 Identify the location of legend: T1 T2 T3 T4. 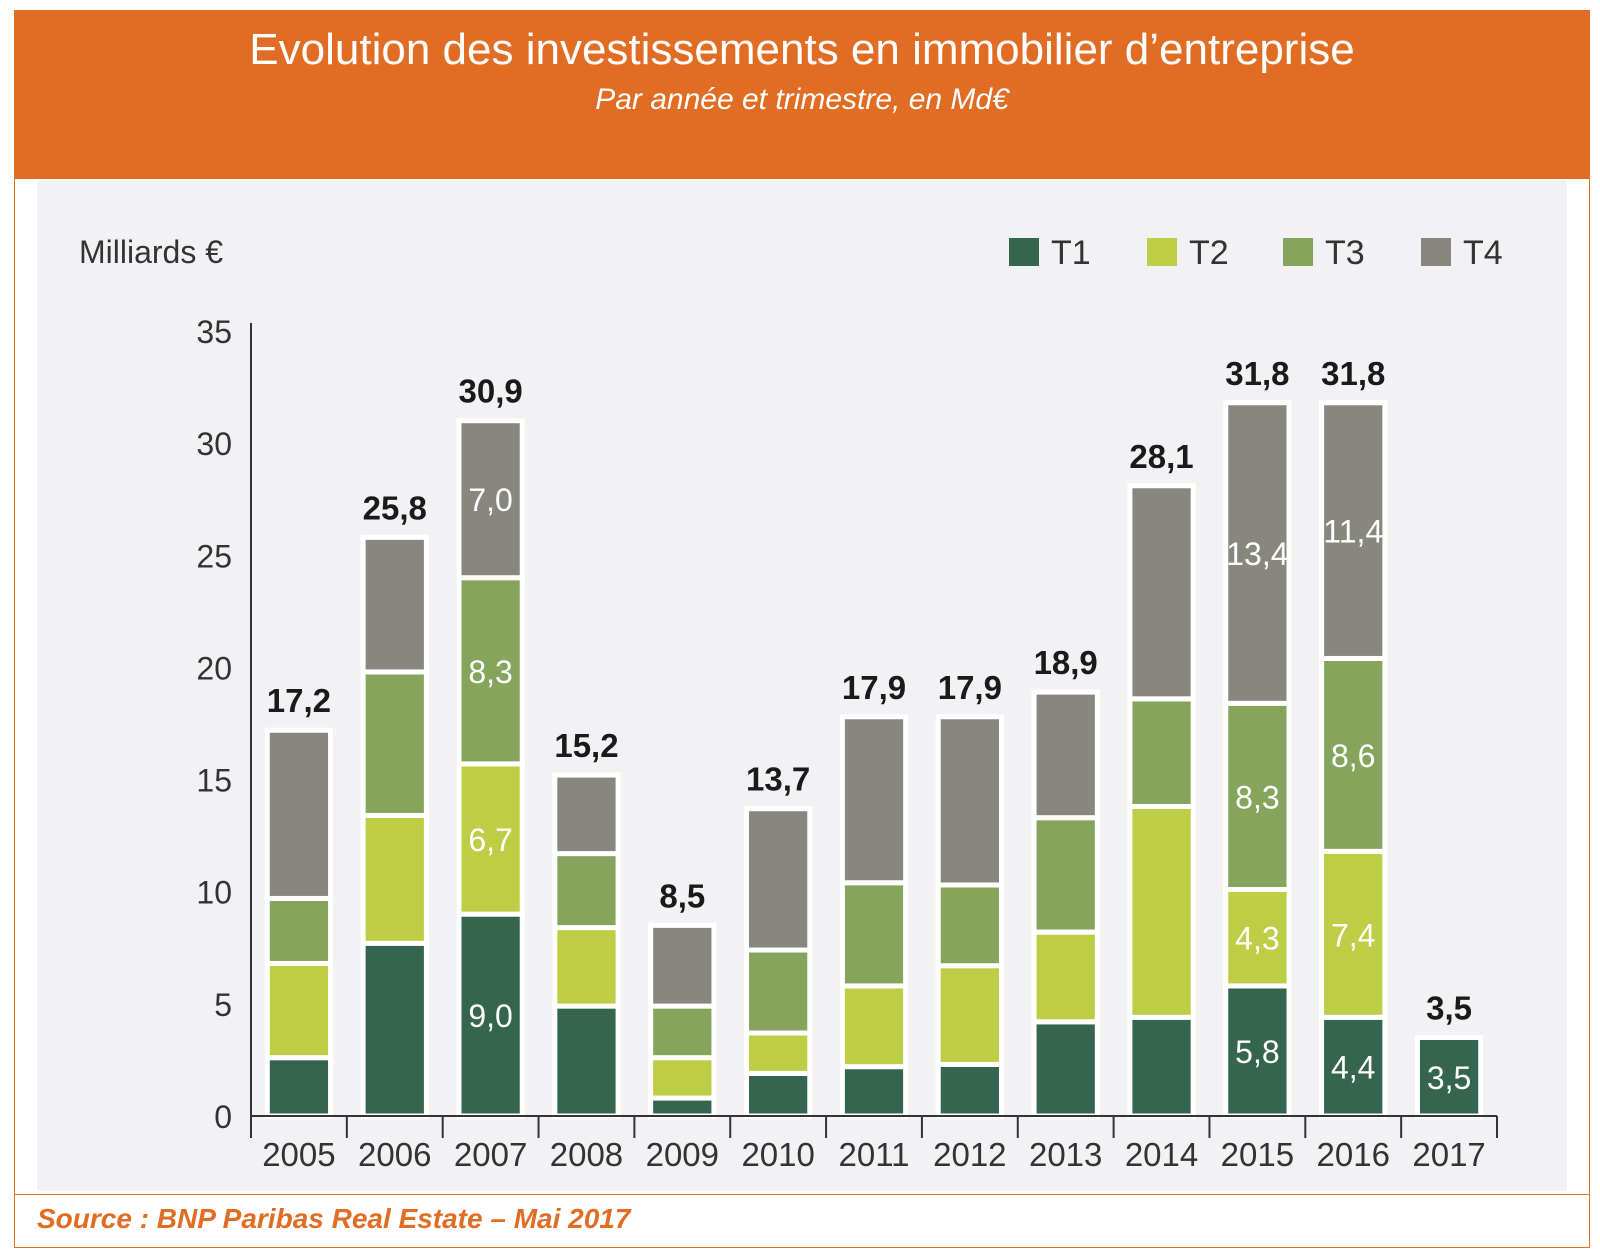
(1256, 253).